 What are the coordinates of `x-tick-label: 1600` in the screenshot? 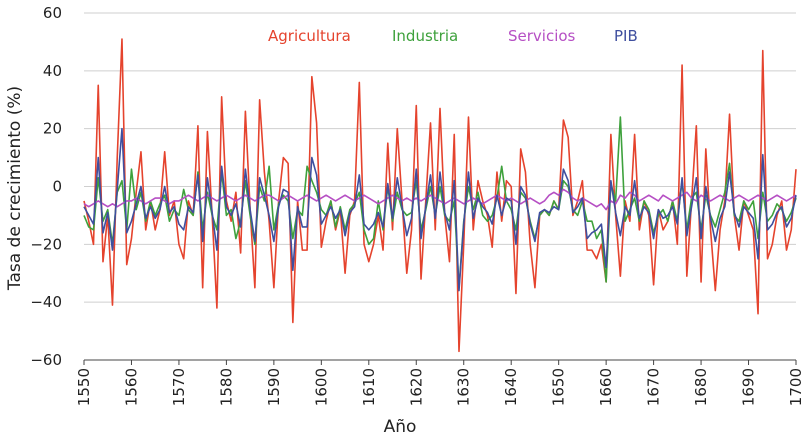 It's located at (321, 387).